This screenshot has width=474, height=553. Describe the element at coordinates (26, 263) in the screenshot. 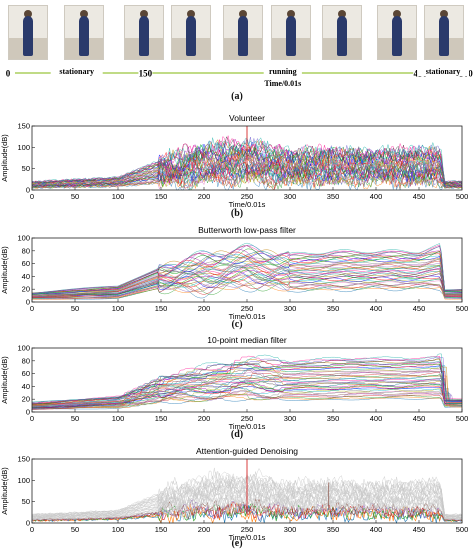

I see `y-tick-label: 60` at that location.